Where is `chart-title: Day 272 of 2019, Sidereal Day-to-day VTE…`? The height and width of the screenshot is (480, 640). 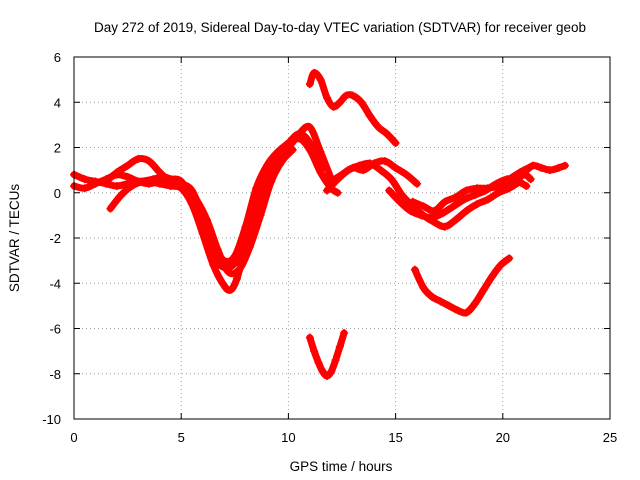 chart-title: Day 272 of 2019, Sidereal Day-to-day VTE… is located at coordinates (340, 27).